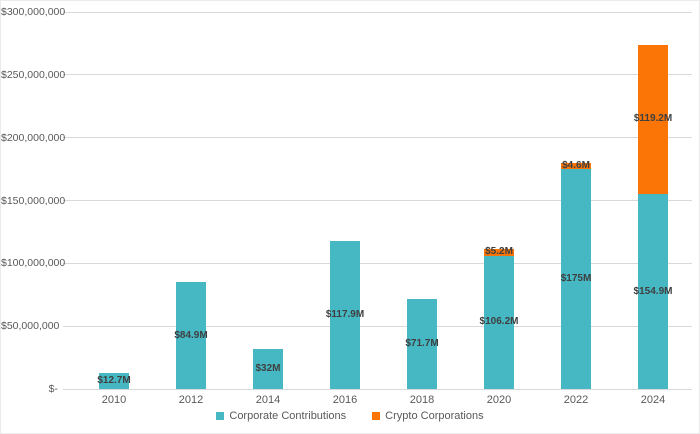  I want to click on bar-segment-2018-corporate-contributions, so click(422, 343).